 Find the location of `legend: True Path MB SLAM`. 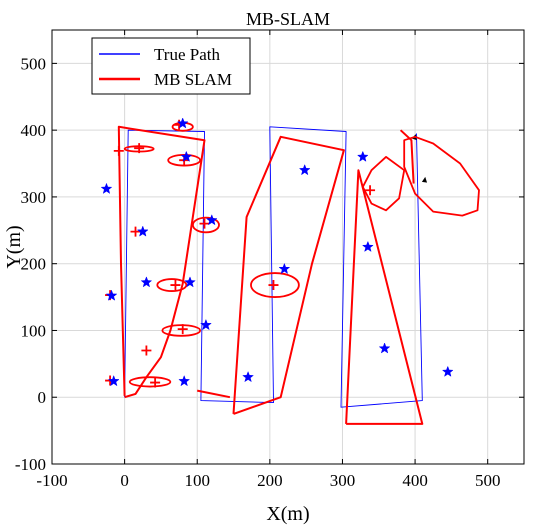

legend: True Path MB SLAM is located at coordinates (171, 66).